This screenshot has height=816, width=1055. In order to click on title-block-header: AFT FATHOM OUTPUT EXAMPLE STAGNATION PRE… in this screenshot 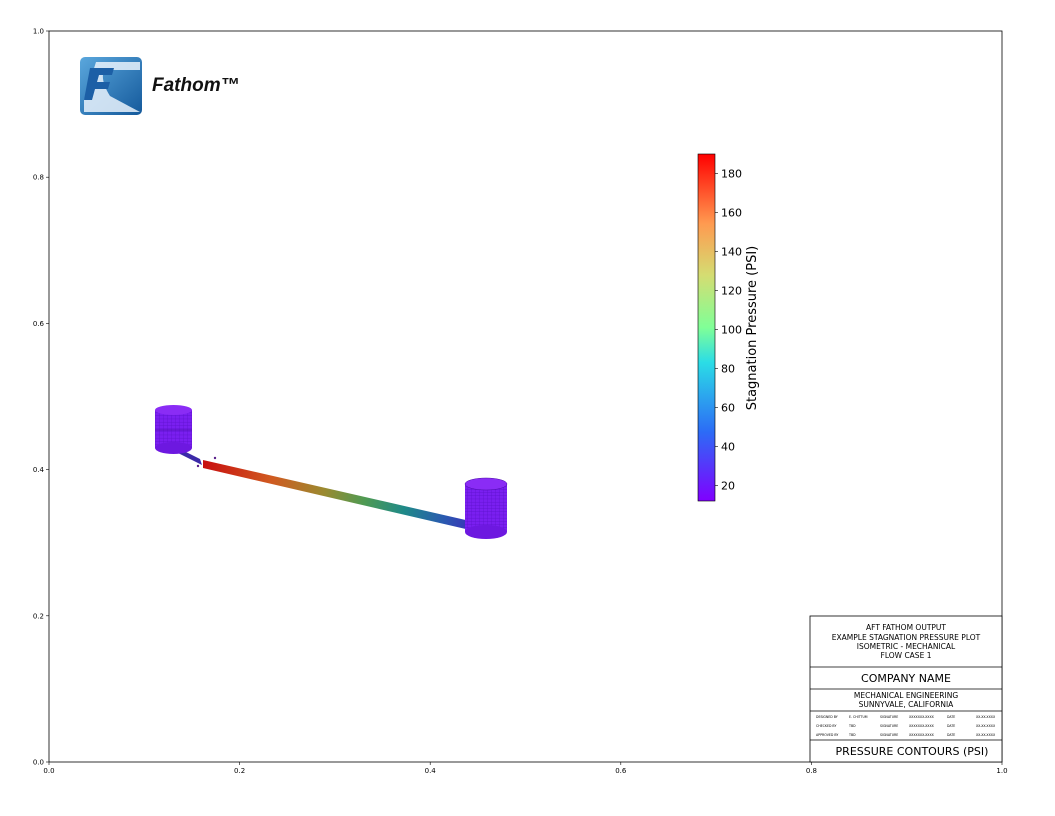, I will do `click(906, 641)`.